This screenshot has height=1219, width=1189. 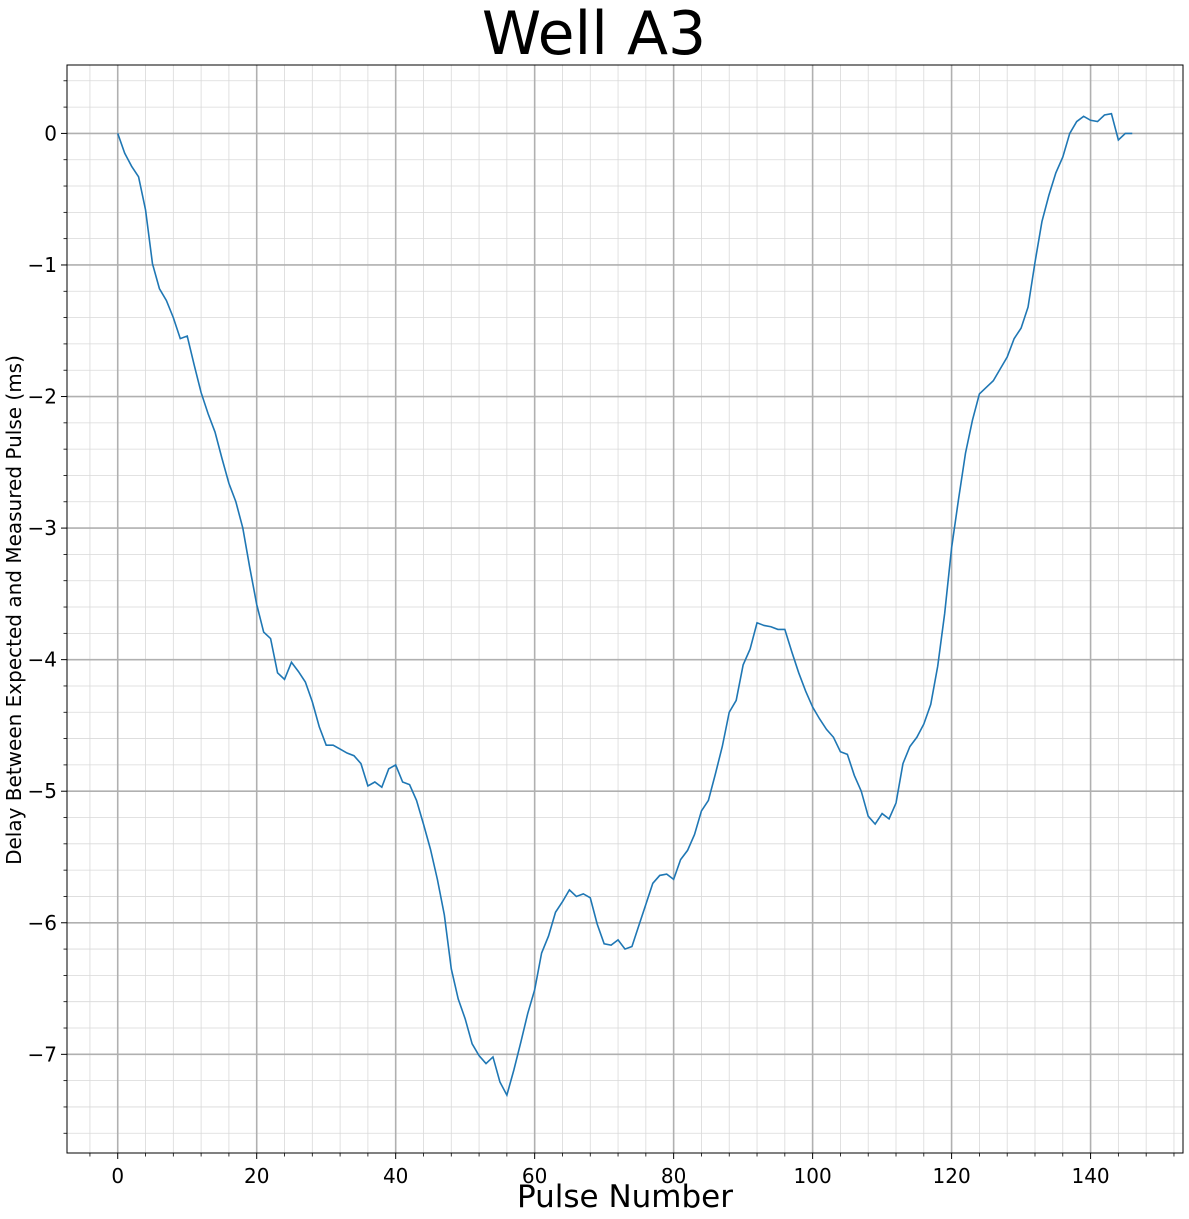 I want to click on y-tick-label: −6, so click(x=42, y=923).